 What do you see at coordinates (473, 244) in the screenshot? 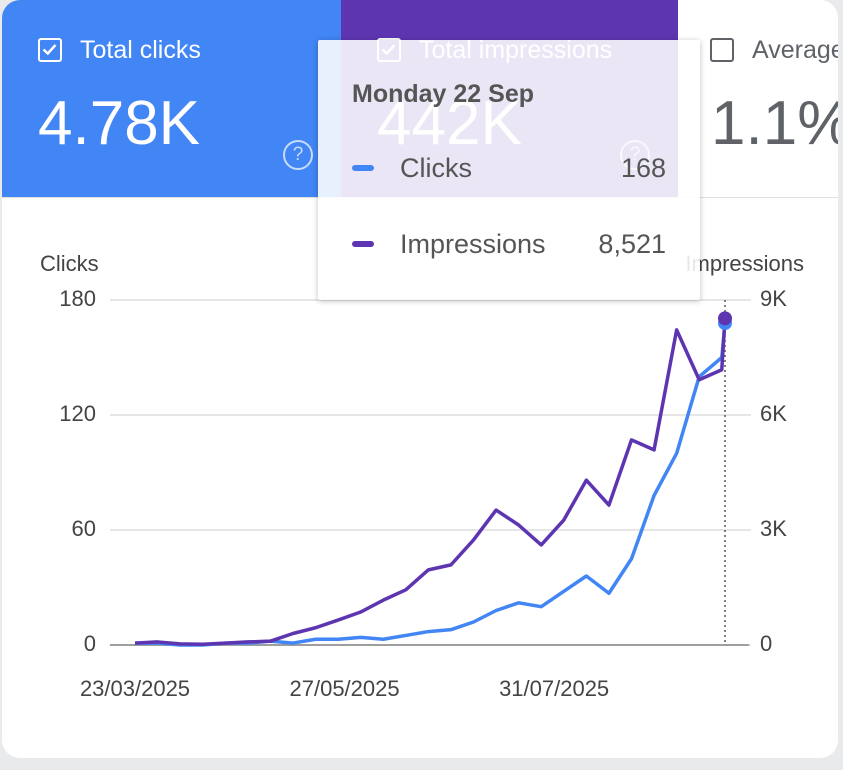
I see `tooltip-series-name: Impressions` at bounding box center [473, 244].